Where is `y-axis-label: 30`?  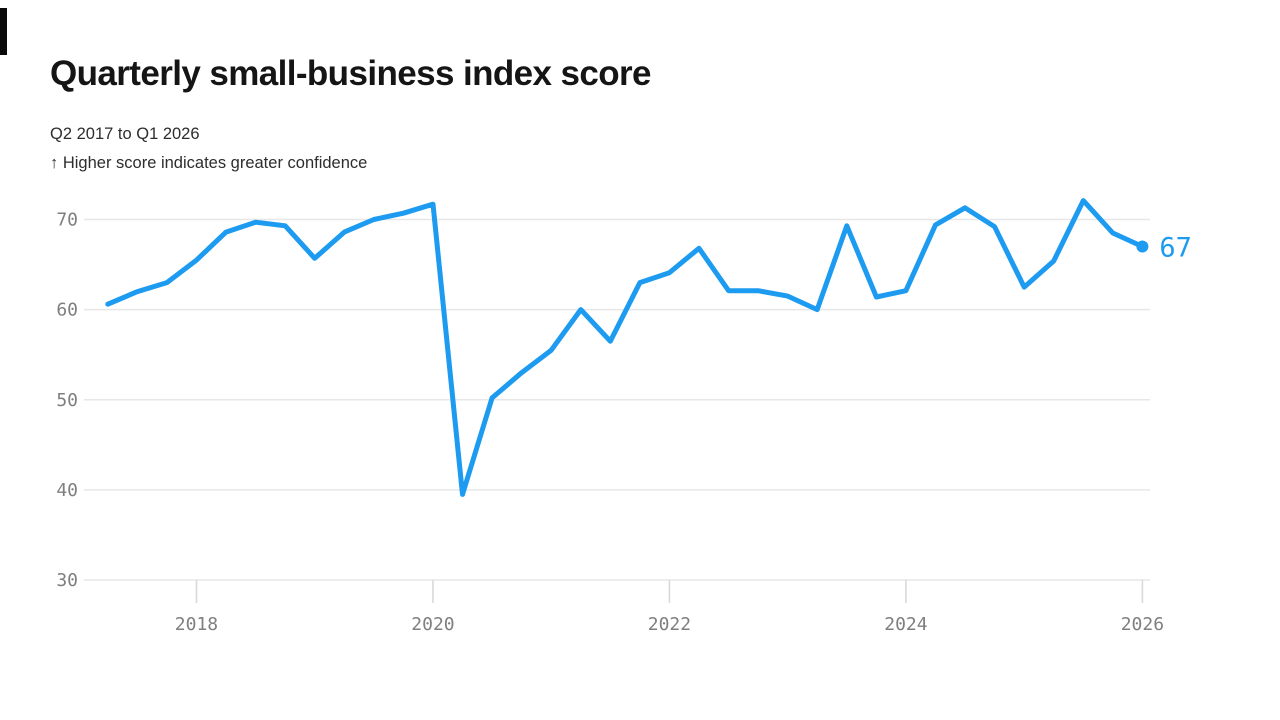 y-axis-label: 30 is located at coordinates (67, 580).